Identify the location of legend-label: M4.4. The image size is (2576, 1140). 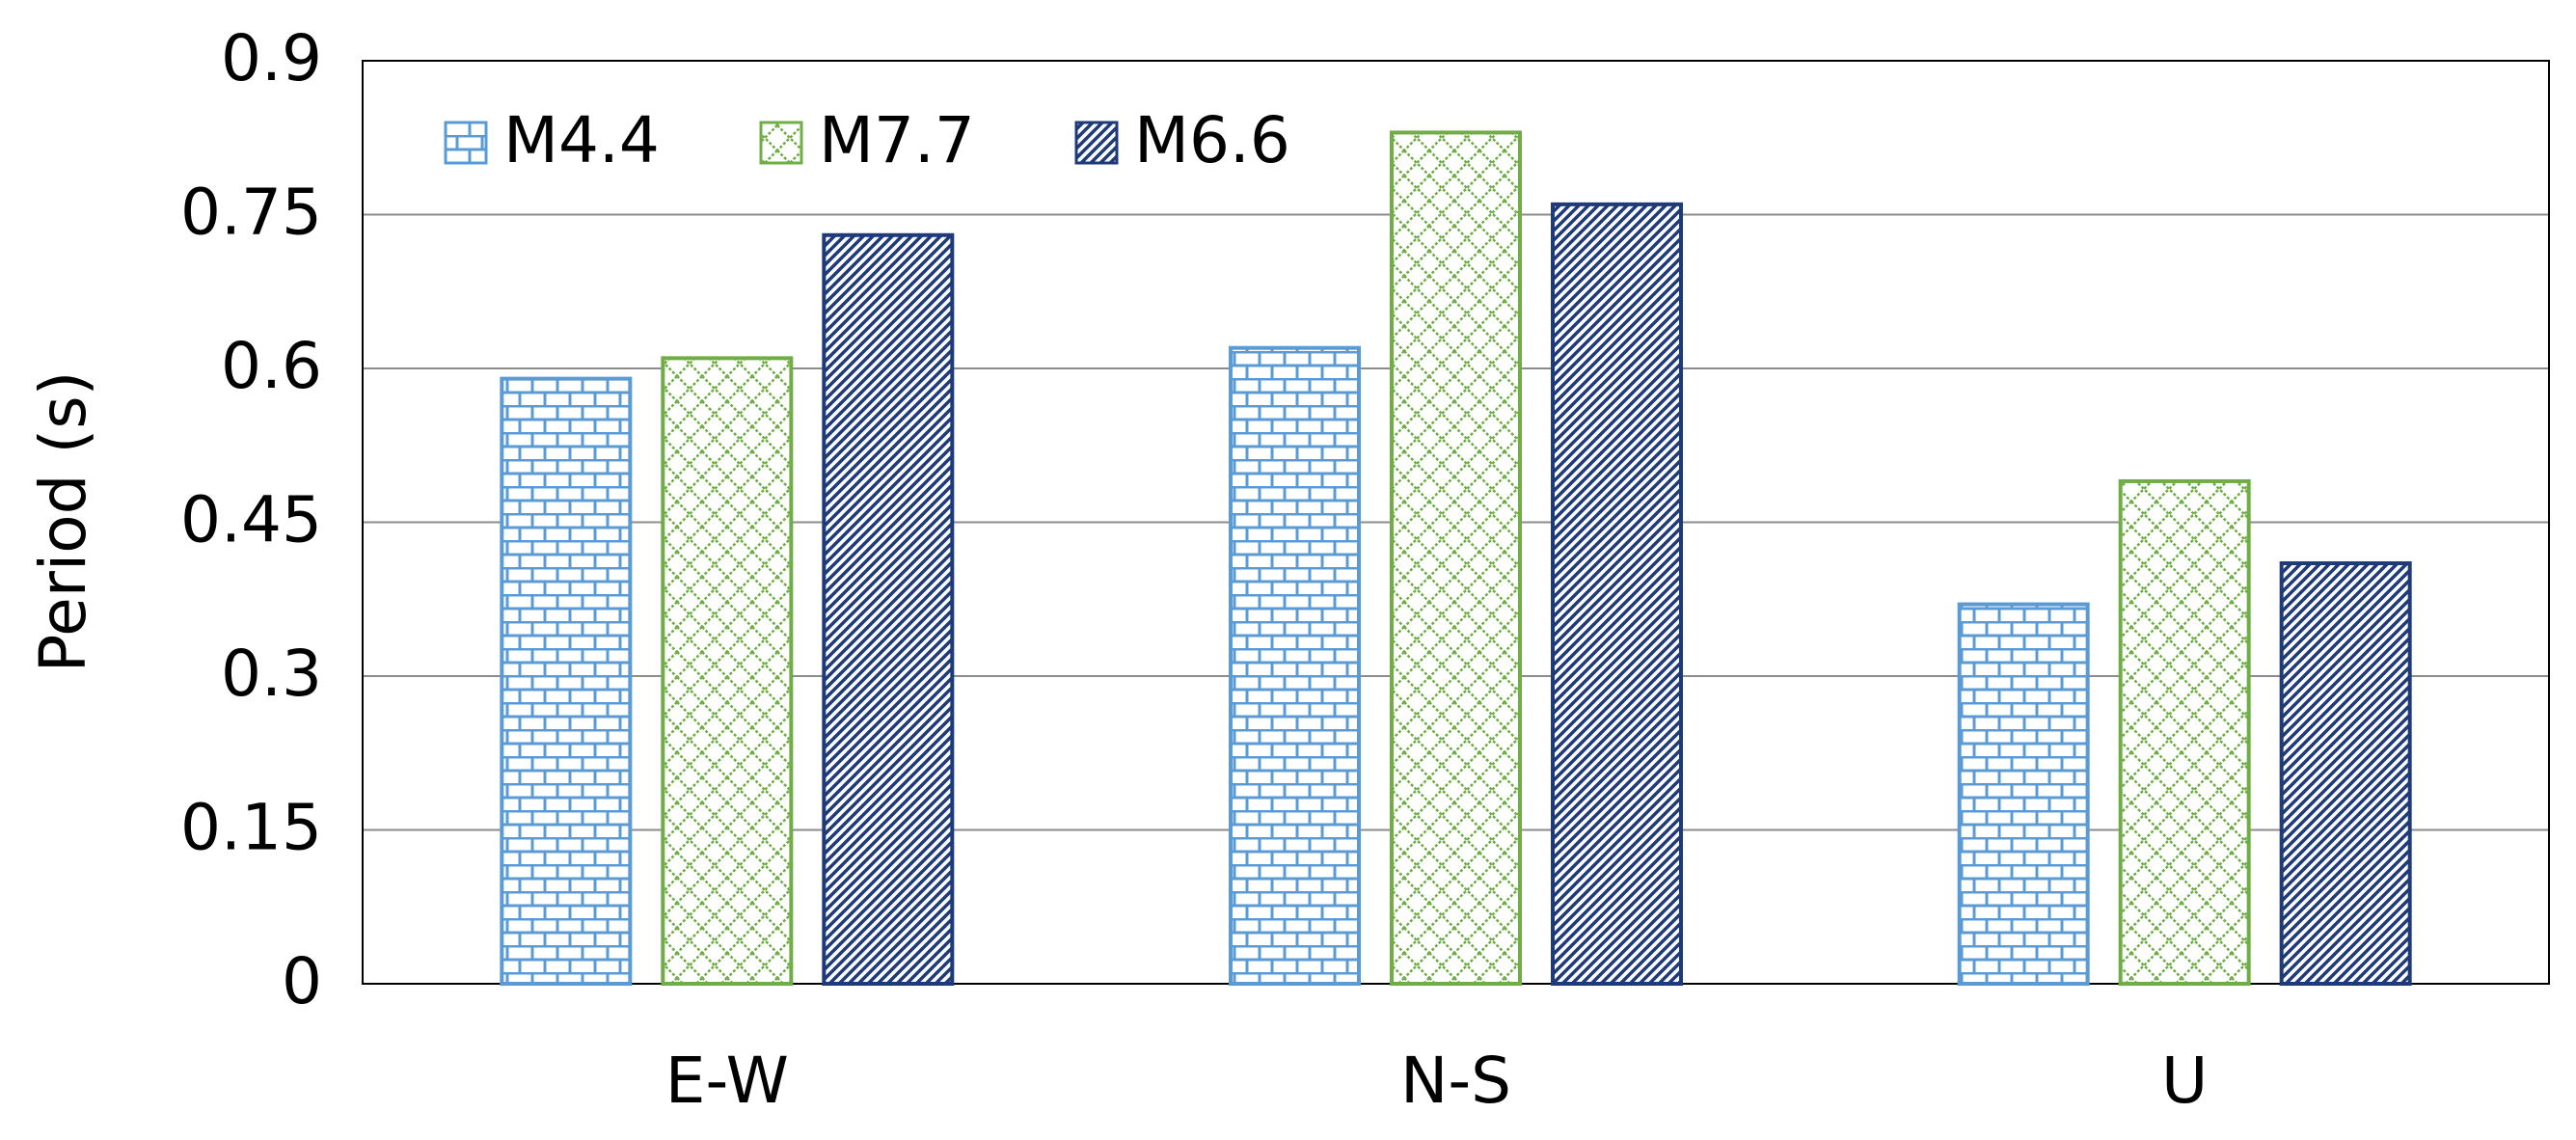
(581, 140).